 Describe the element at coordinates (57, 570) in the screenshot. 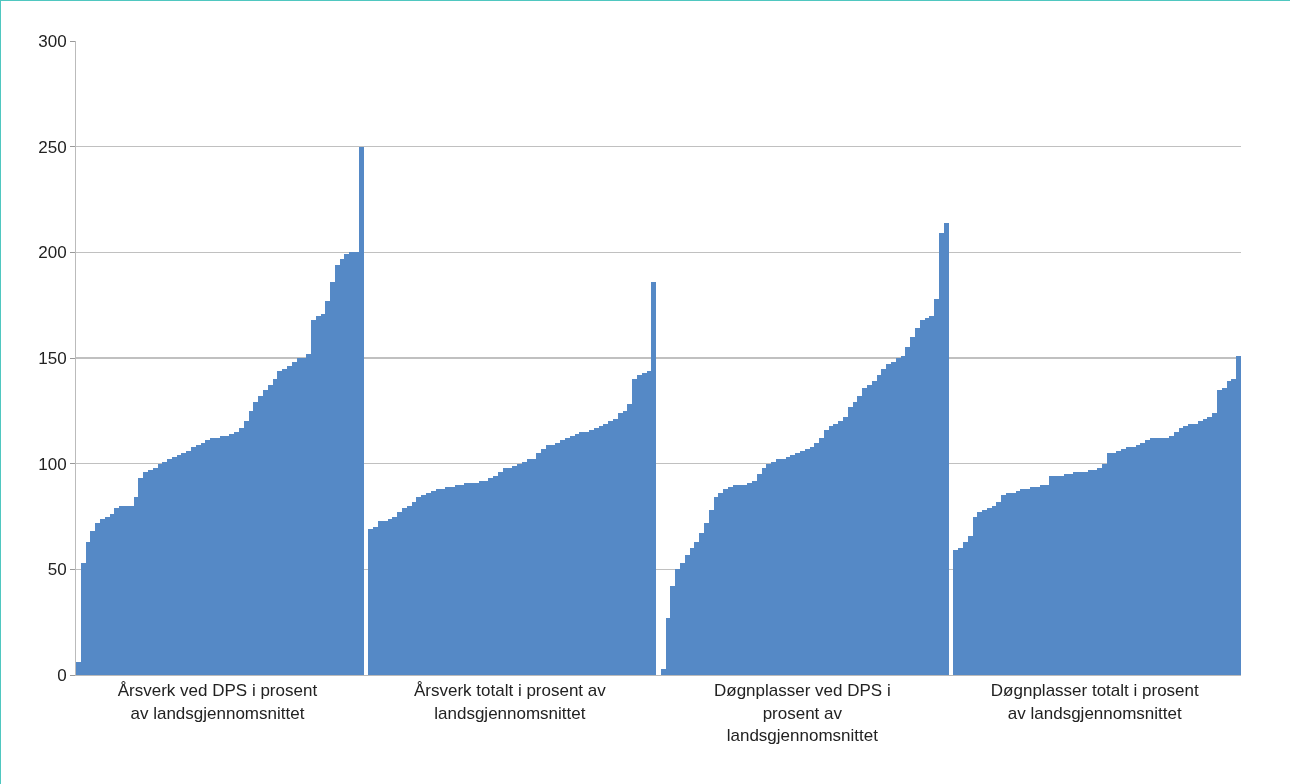

I see `y-tick-label: 50` at that location.